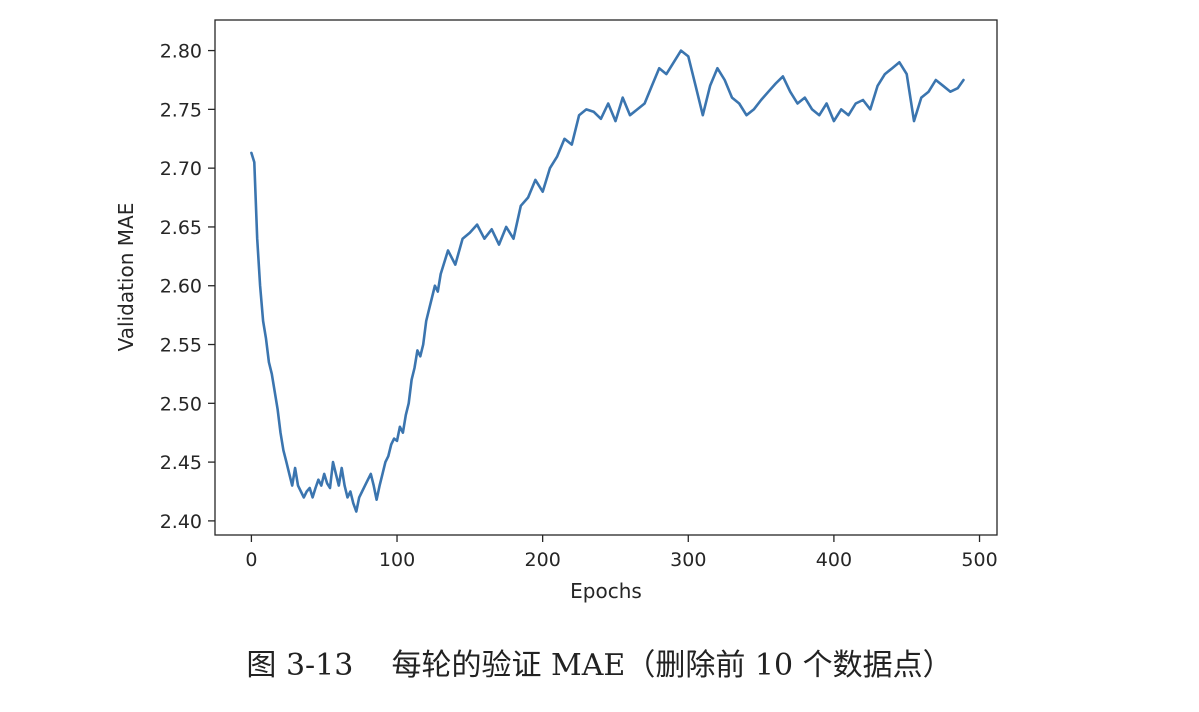  Describe the element at coordinates (181, 169) in the screenshot. I see `y-tick-label: 2.70` at that location.